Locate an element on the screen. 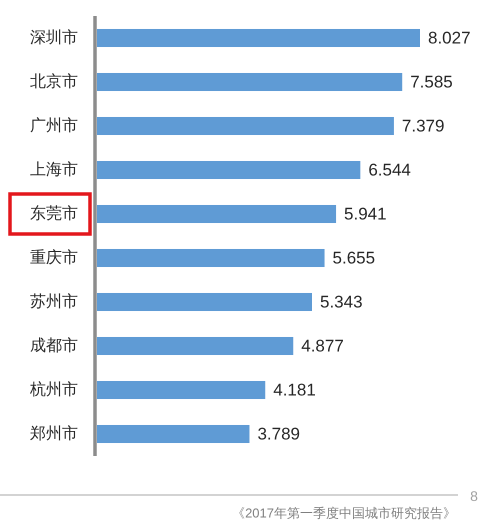 This screenshot has width=502, height=524. data-label: 5.343 is located at coordinates (341, 302).